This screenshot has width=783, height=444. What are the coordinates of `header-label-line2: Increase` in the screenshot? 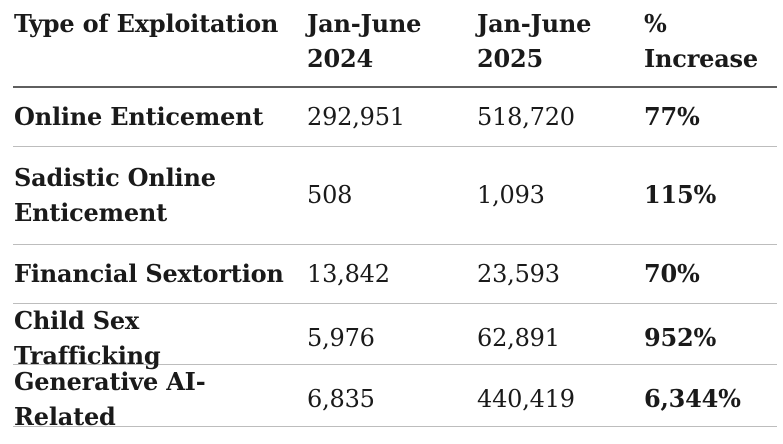 It's located at (701, 58).